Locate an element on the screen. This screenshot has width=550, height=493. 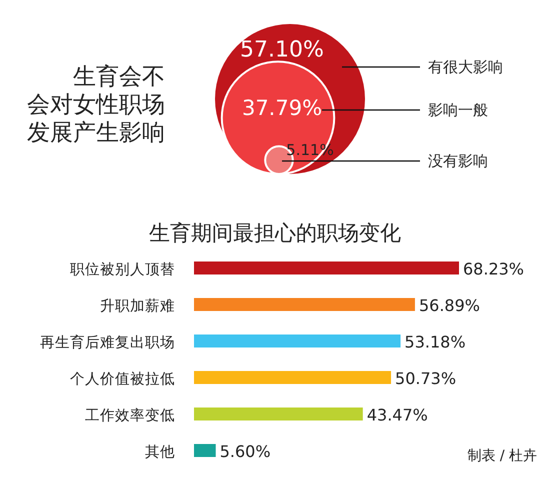
data-label: 37.79% is located at coordinates (282, 108).